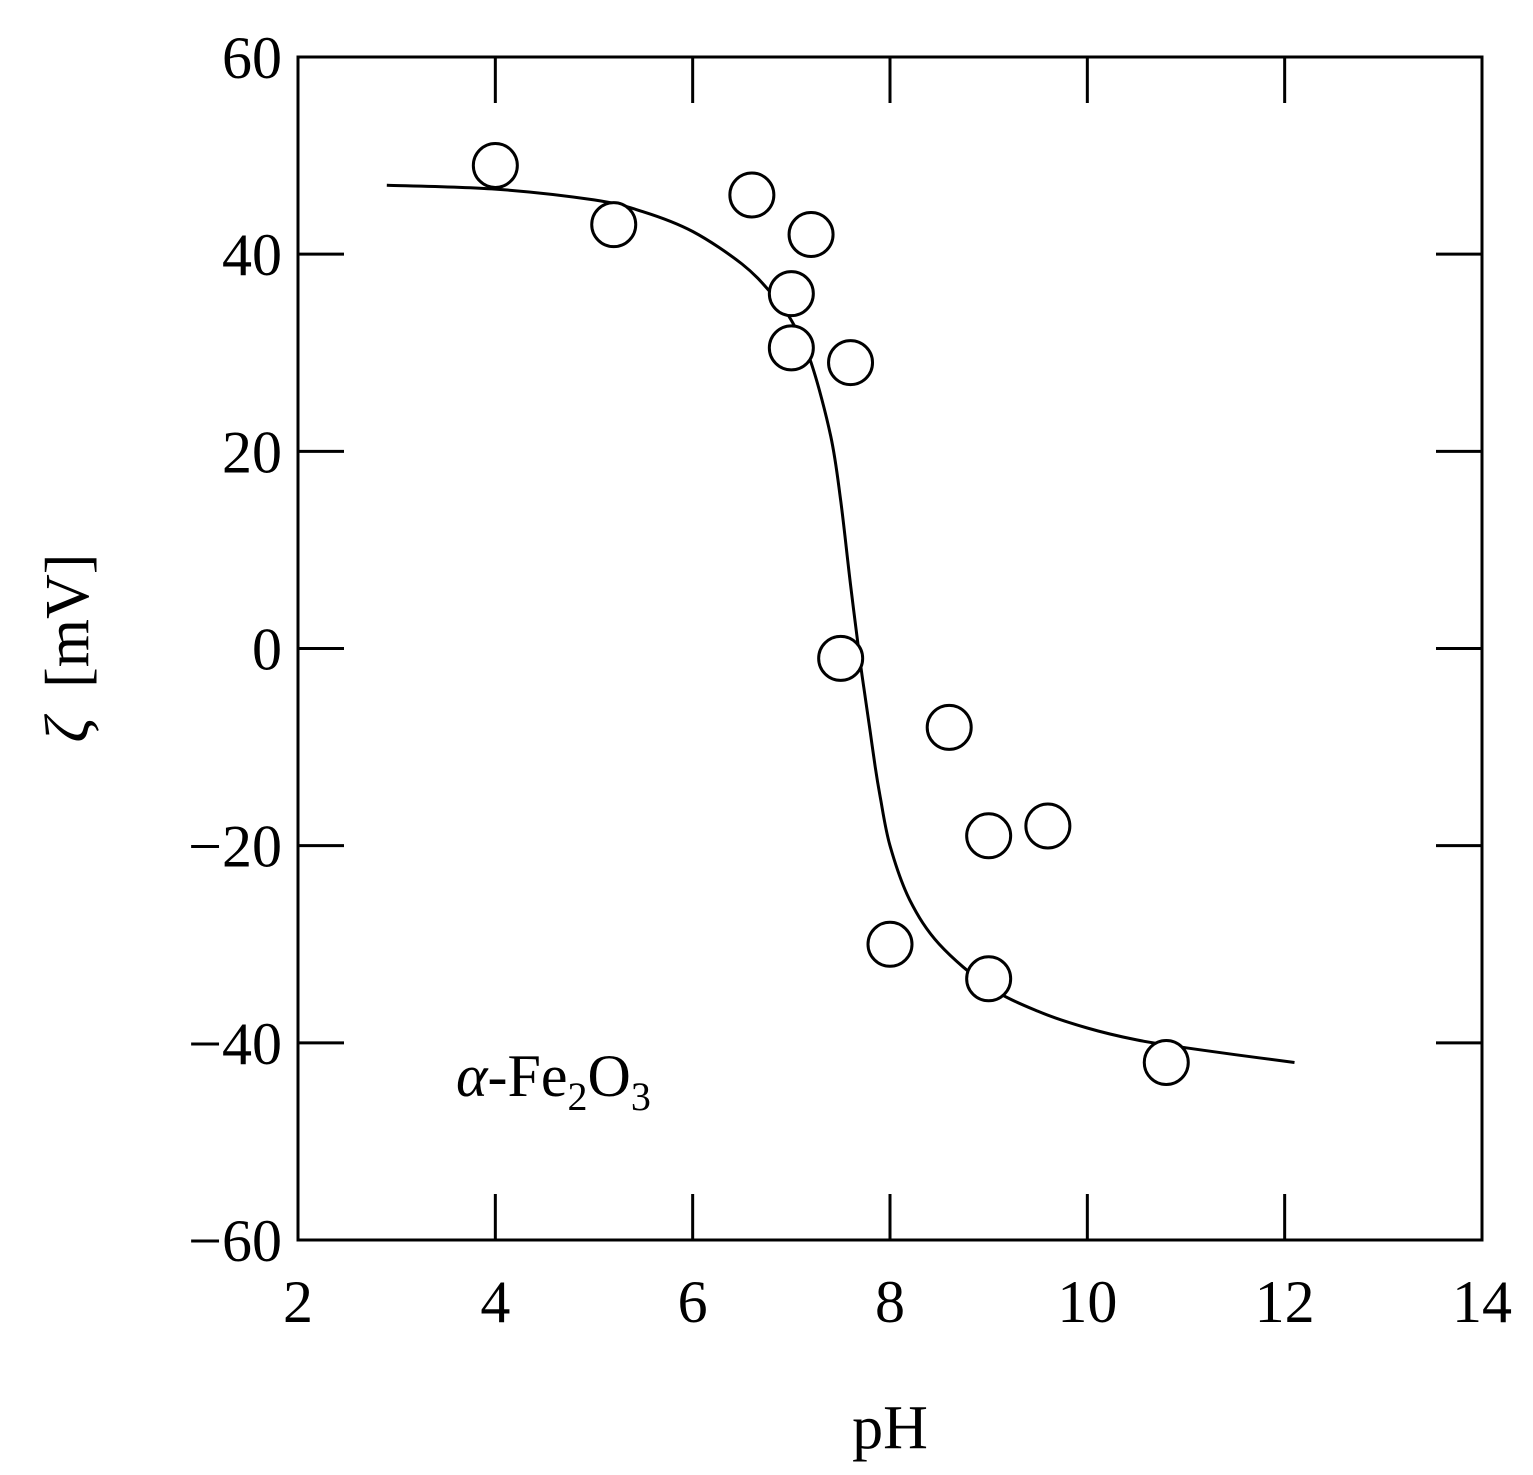 Image resolution: width=1533 pixels, height=1475 pixels. Describe the element at coordinates (641, 1096) in the screenshot. I see `annotation-sub2: 3` at that location.